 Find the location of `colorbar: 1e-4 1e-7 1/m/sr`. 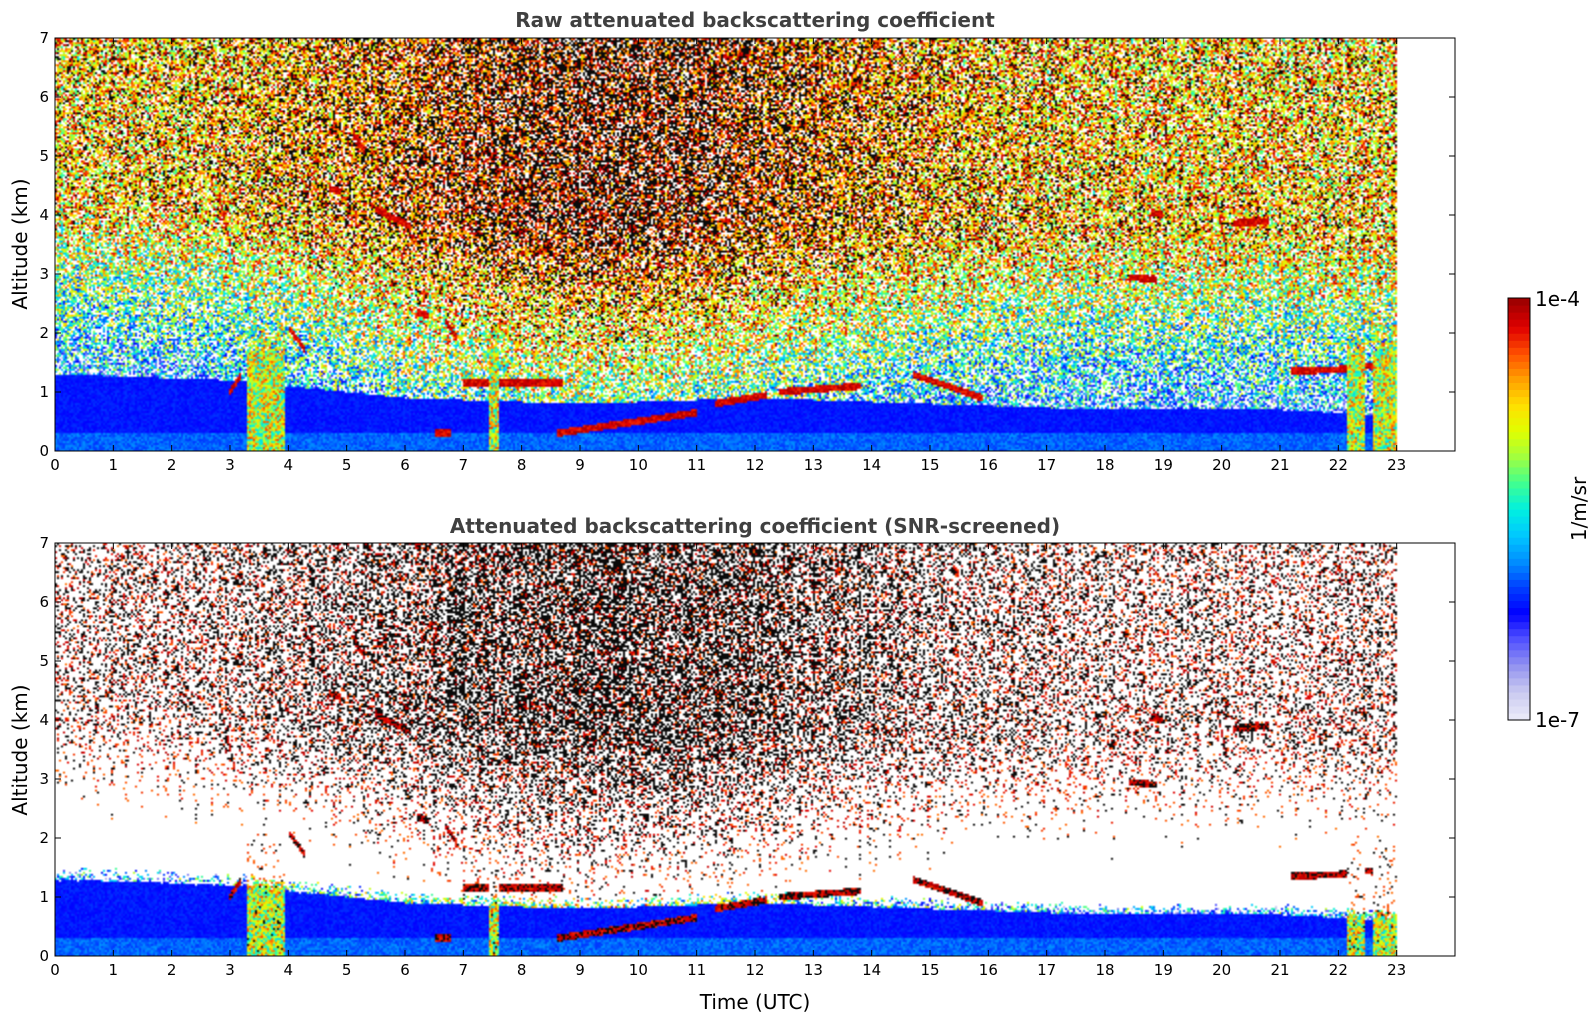

colorbar: 1e-4 1e-7 1/m/sr is located at coordinates (1549, 509).